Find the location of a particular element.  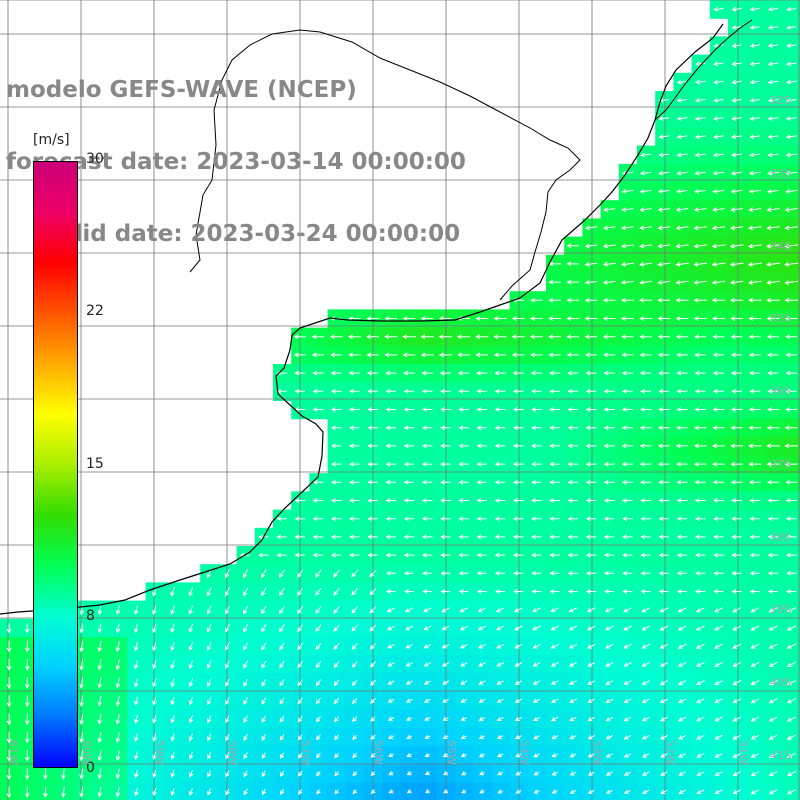

colorbar-tick-15: 15 is located at coordinates (95, 464).